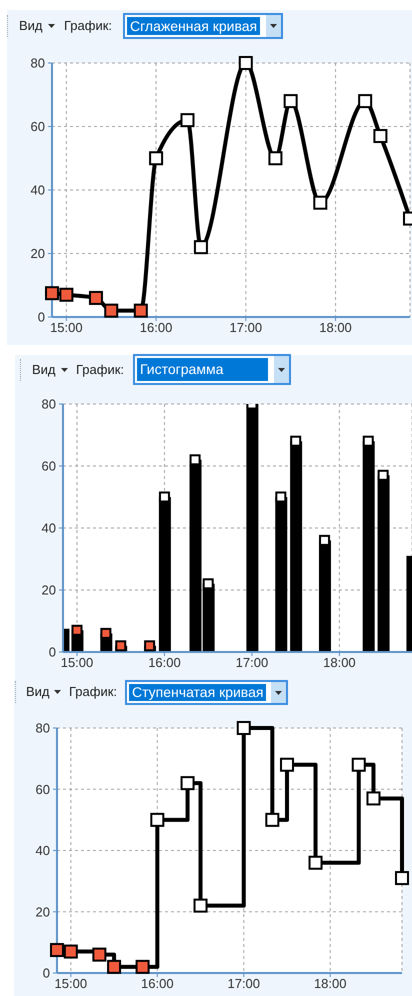 This screenshot has width=412, height=996. Describe the element at coordinates (252, 528) in the screenshot. I see `bar` at that location.